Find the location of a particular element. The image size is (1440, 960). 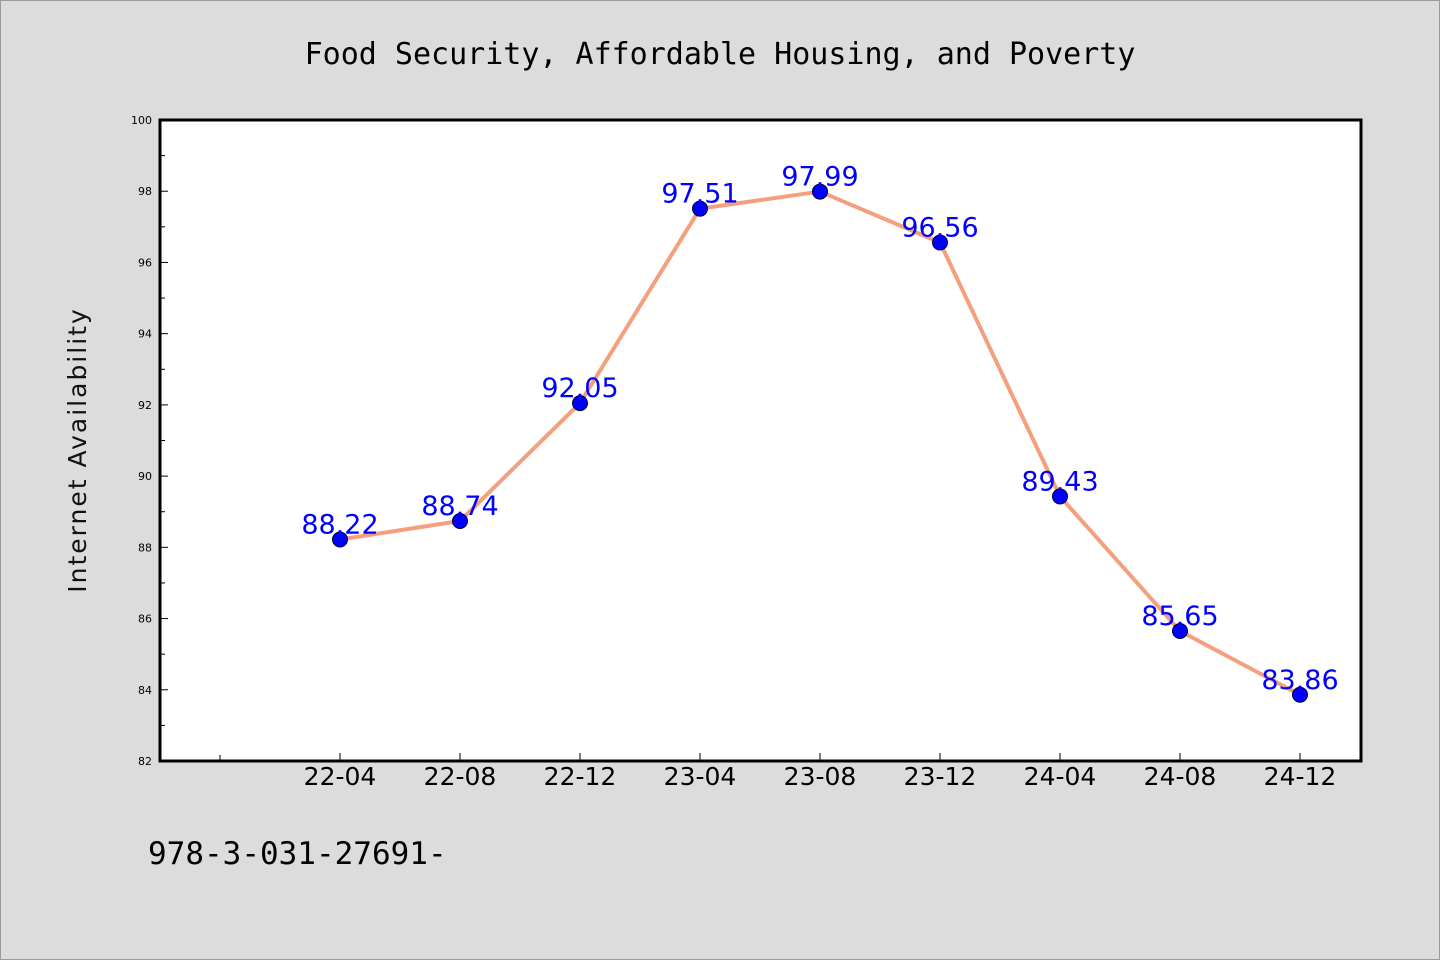

x-tick-label: 24-12 is located at coordinates (1300, 776).